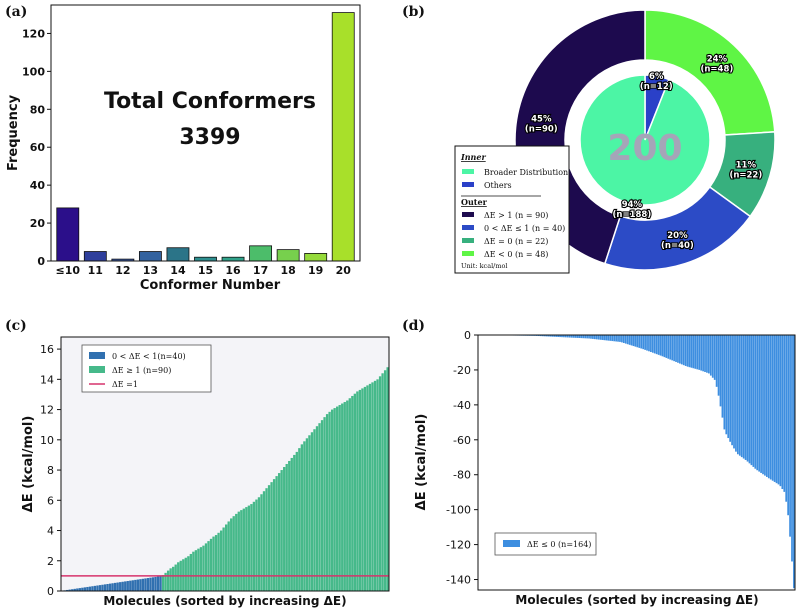  Describe the element at coordinates (526, 172) in the screenshot. I see `legend-item-broader: Broader Distribution` at that location.